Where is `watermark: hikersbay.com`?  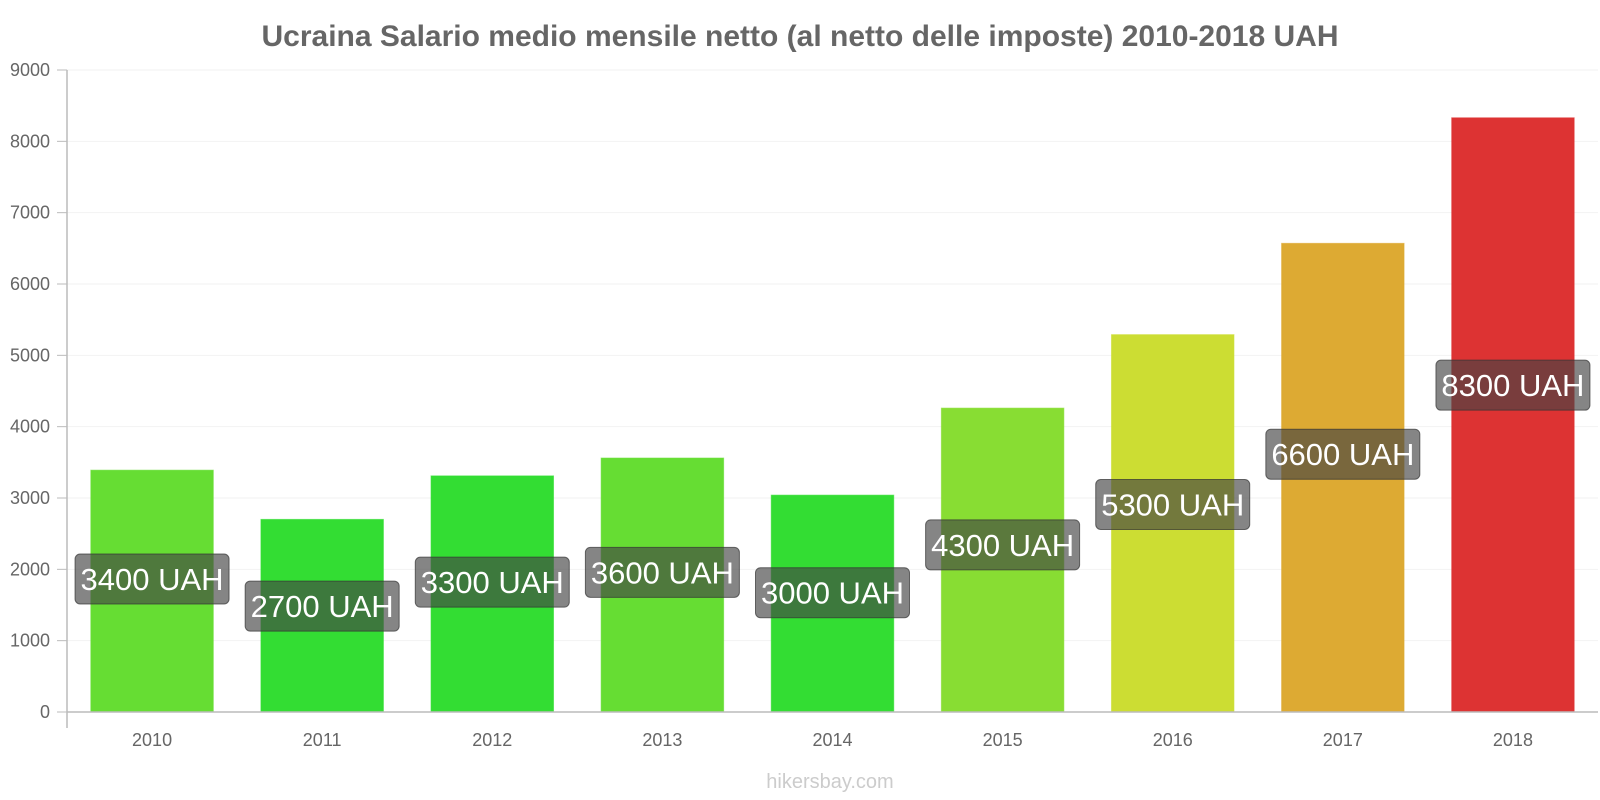
watermark: hikersbay.com is located at coordinates (829, 782).